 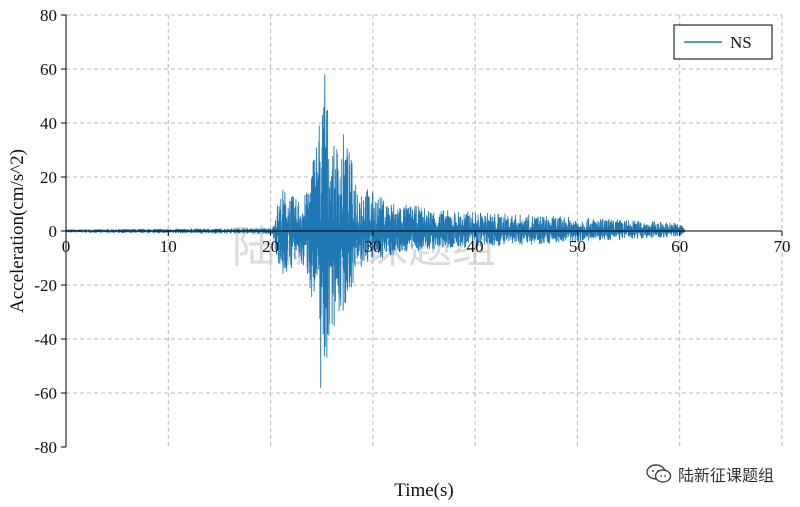 What do you see at coordinates (48, 15) in the screenshot?
I see `y-tick-label: 80` at bounding box center [48, 15].